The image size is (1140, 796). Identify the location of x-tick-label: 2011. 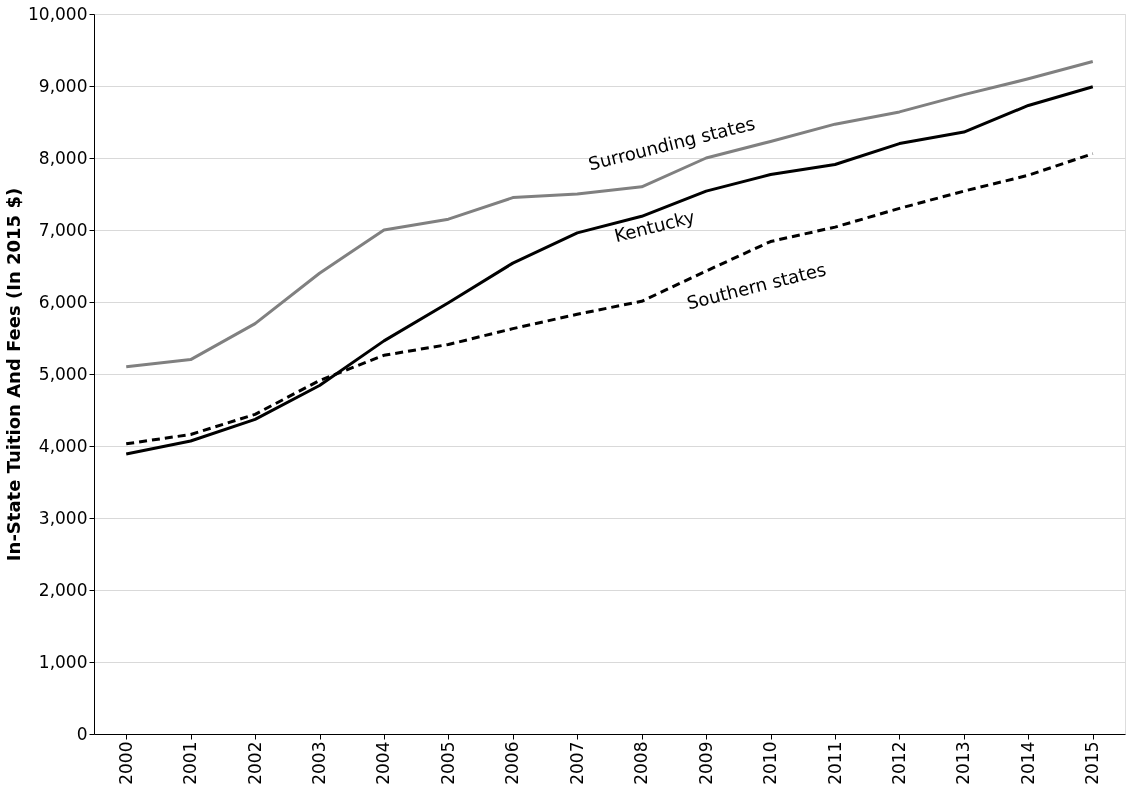
(834, 763).